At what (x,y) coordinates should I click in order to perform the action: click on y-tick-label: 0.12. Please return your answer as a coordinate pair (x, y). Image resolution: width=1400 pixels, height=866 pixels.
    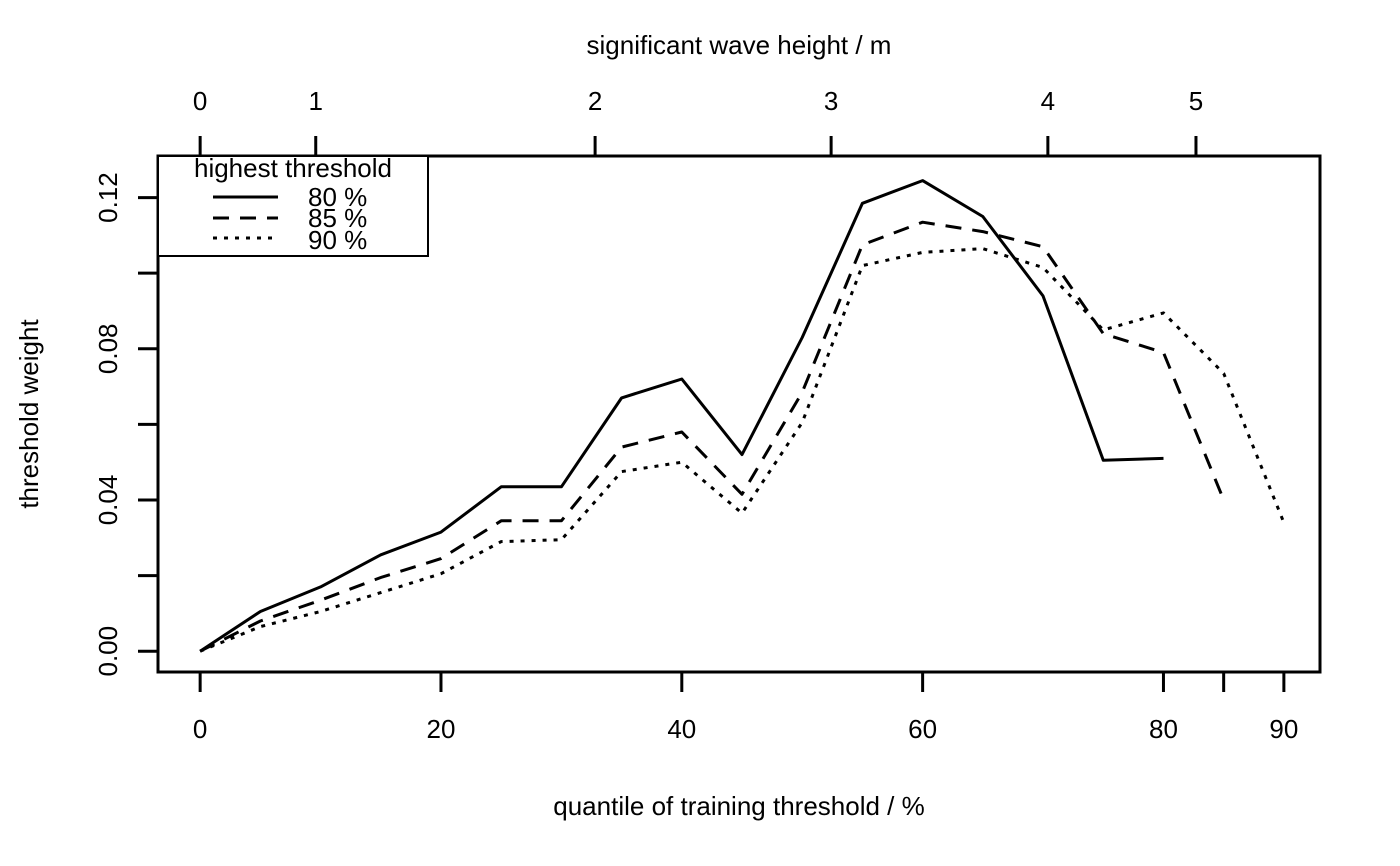
    Looking at the image, I should click on (108, 197).